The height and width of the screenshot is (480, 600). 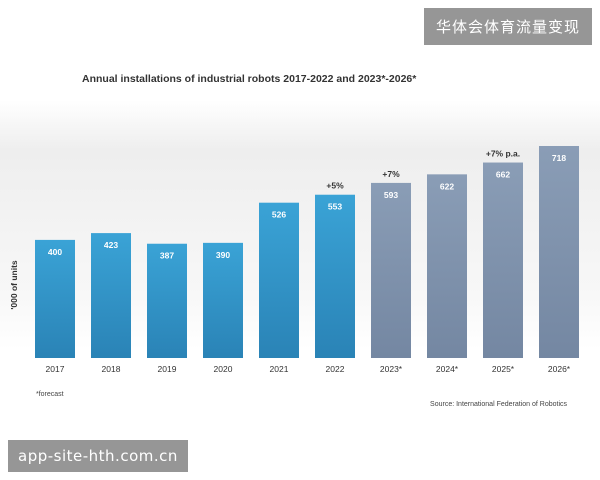 What do you see at coordinates (423, 170) in the screenshot?
I see `annotations-layer: +5% +7% +7% p.a.` at bounding box center [423, 170].